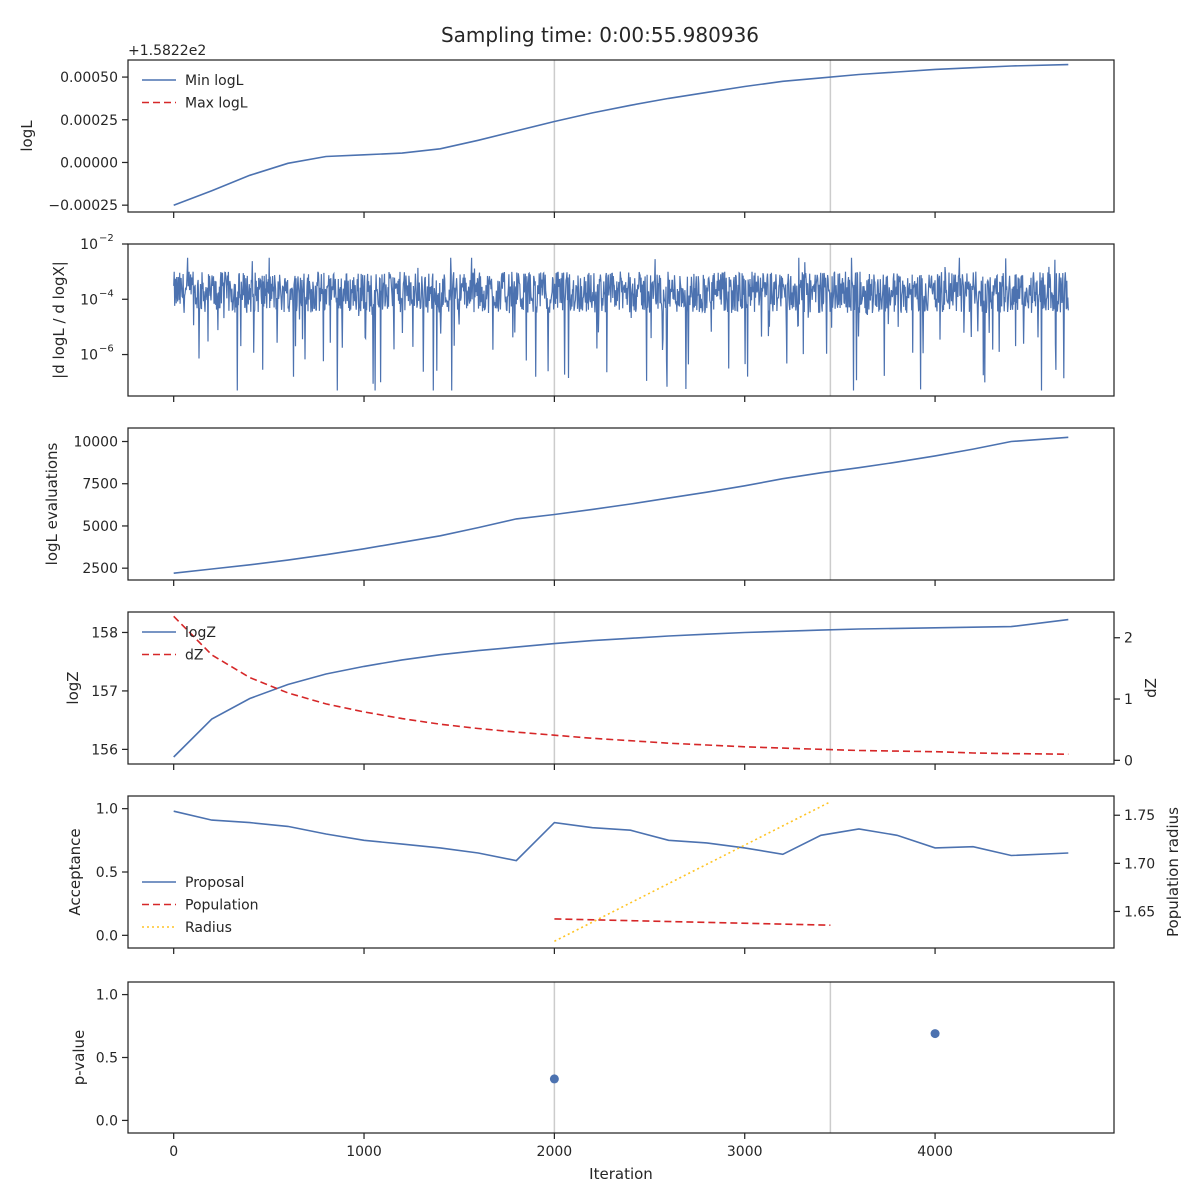  Describe the element at coordinates (1139, 816) in the screenshot. I see `y-right-tick-label: 1.75` at that location.